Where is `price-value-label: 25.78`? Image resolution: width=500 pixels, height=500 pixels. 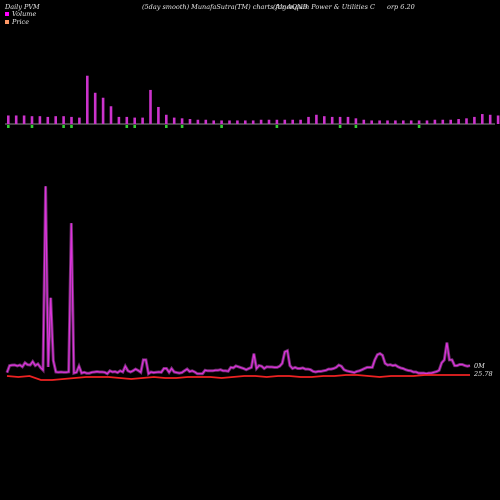
price-value-label: 25.78 is located at coordinates (483, 374).